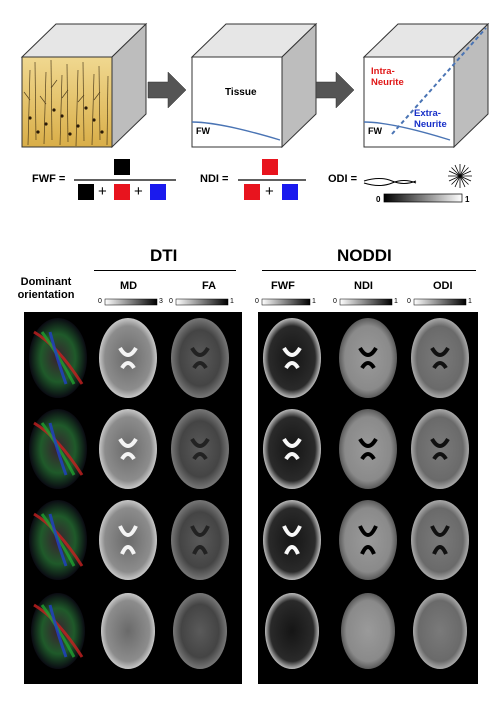  What do you see at coordinates (46, 282) in the screenshot?
I see `dominant-label-line-1: Dominant` at bounding box center [46, 282].